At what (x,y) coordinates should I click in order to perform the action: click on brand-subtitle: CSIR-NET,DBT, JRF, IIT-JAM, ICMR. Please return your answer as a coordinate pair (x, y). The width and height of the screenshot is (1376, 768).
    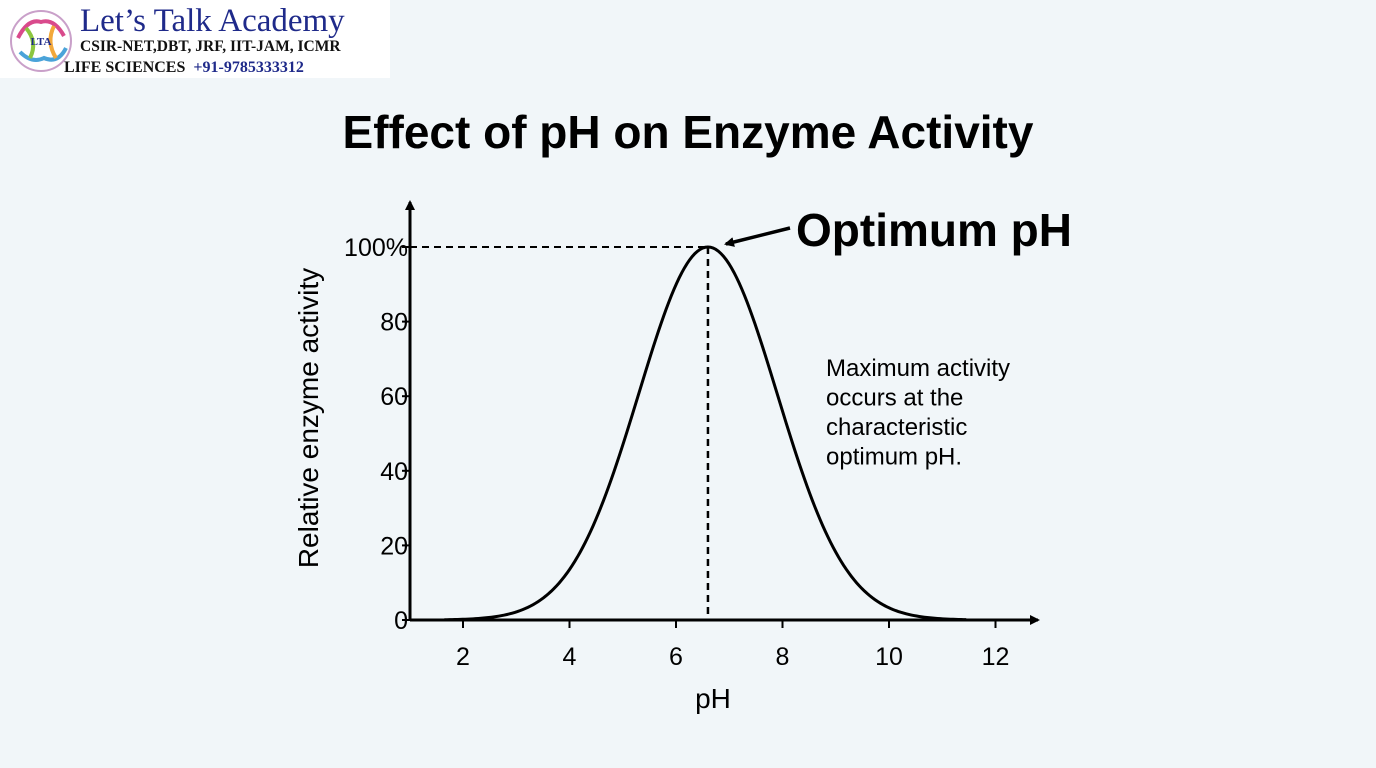
    Looking at the image, I should click on (210, 46).